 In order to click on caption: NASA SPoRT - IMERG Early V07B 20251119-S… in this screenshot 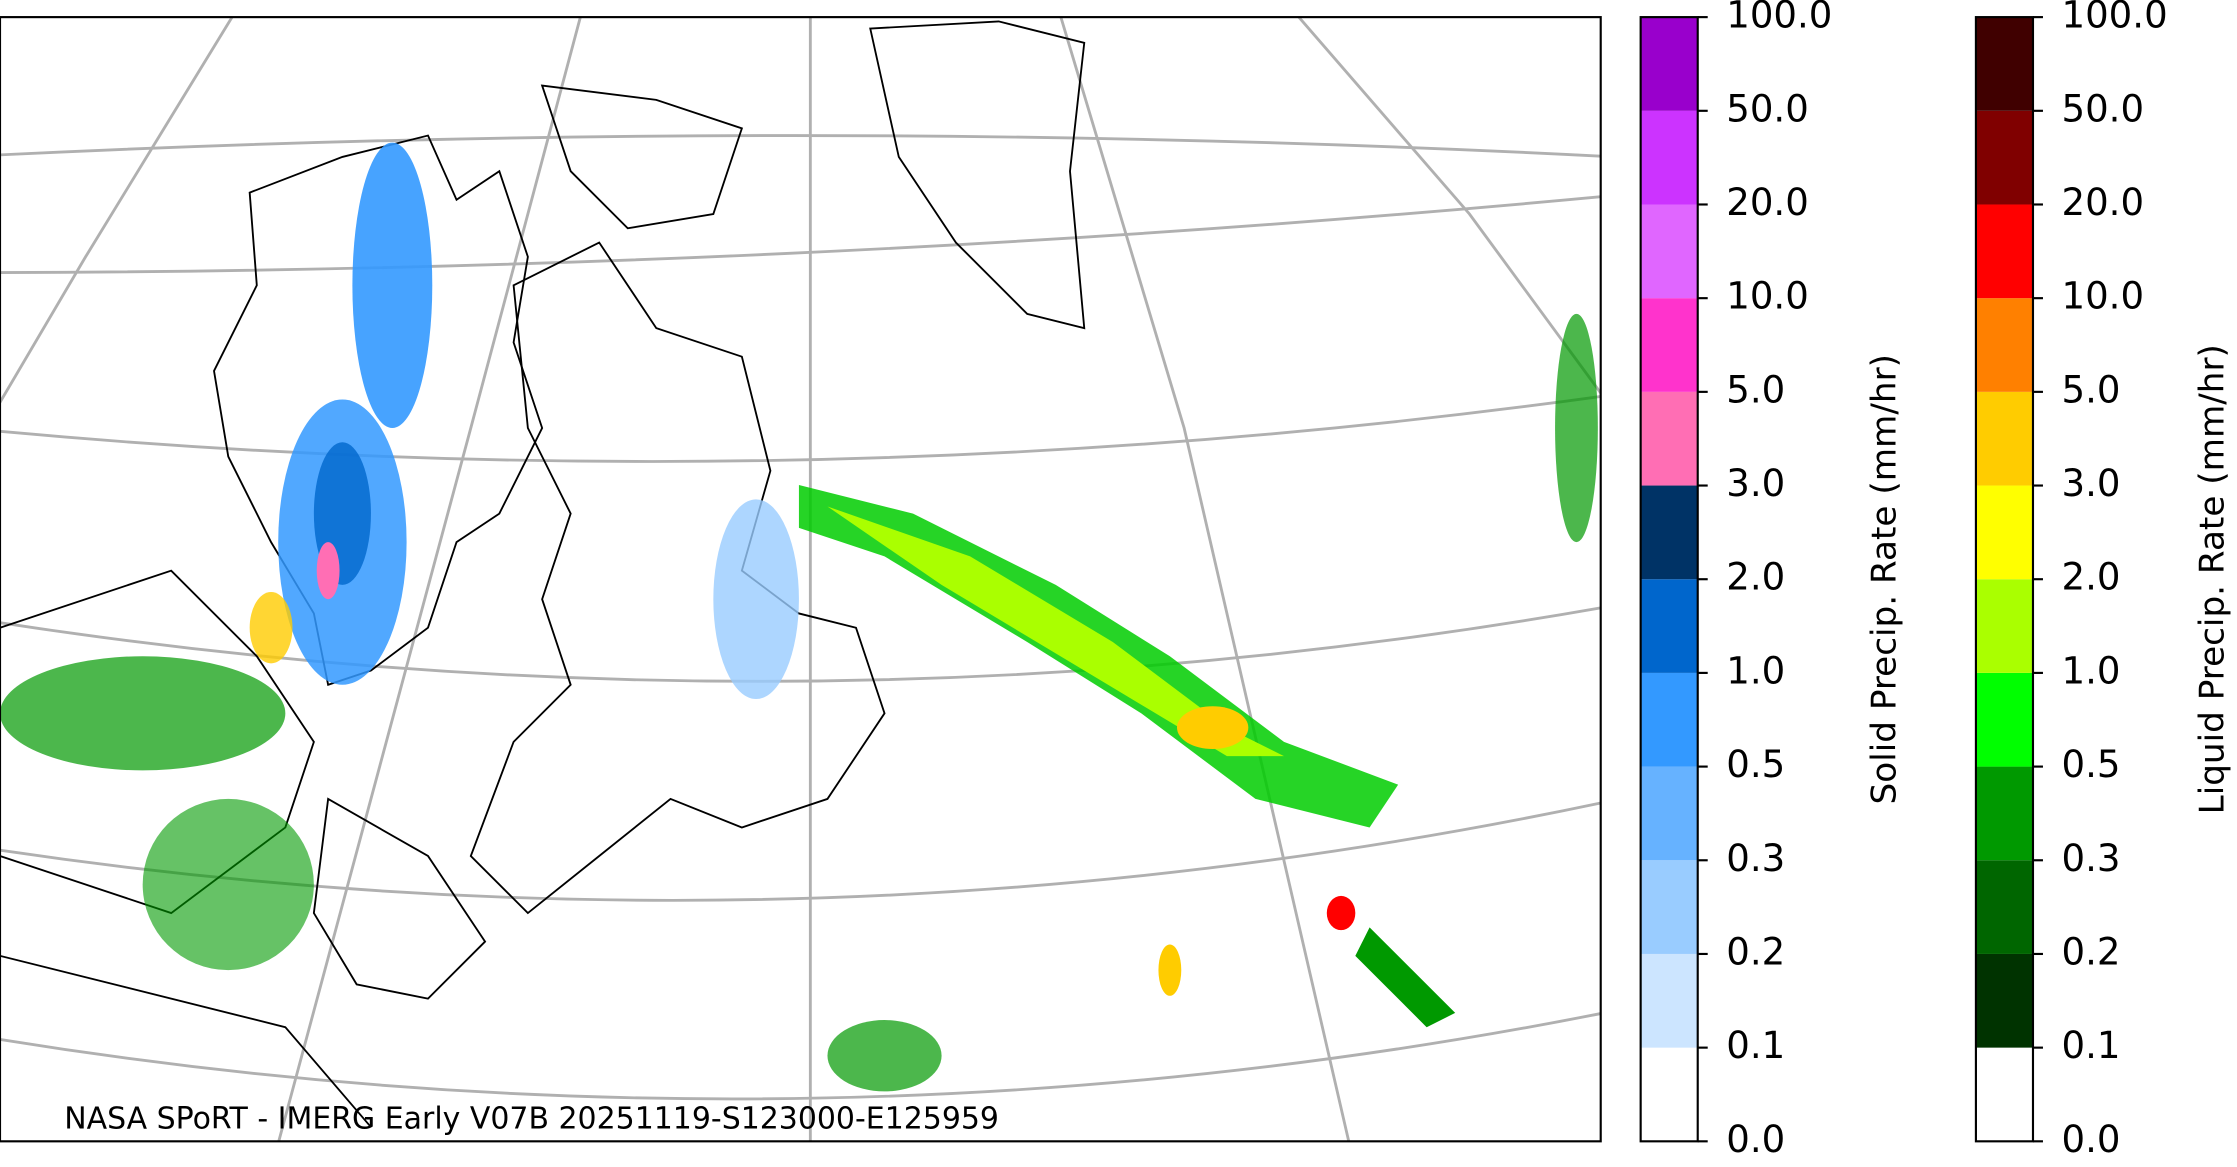, I will do `click(531, 1118)`.